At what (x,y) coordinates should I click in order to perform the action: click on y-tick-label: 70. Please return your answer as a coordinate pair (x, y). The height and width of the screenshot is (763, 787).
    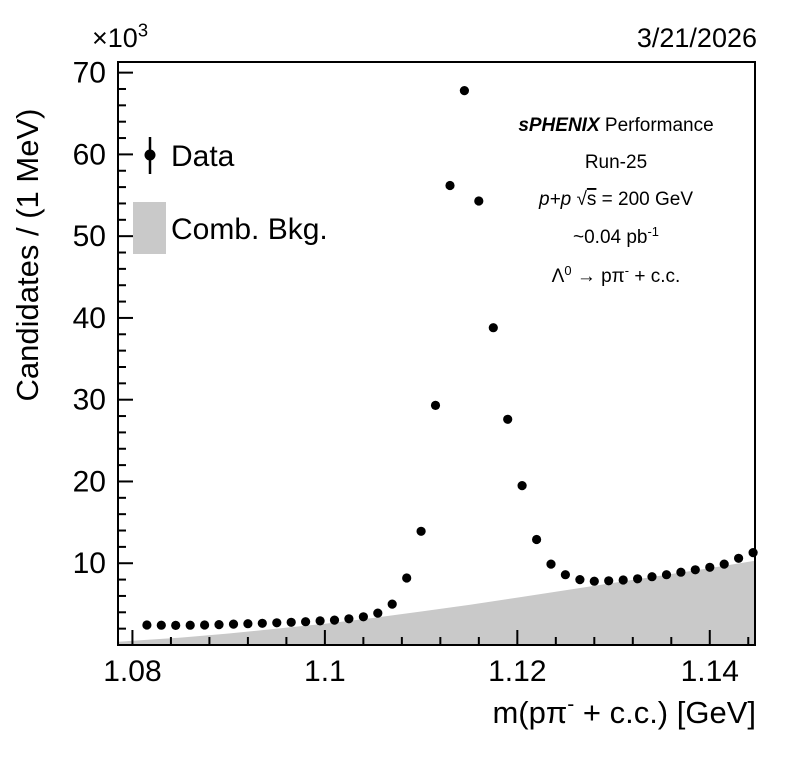
    Looking at the image, I should click on (89, 73).